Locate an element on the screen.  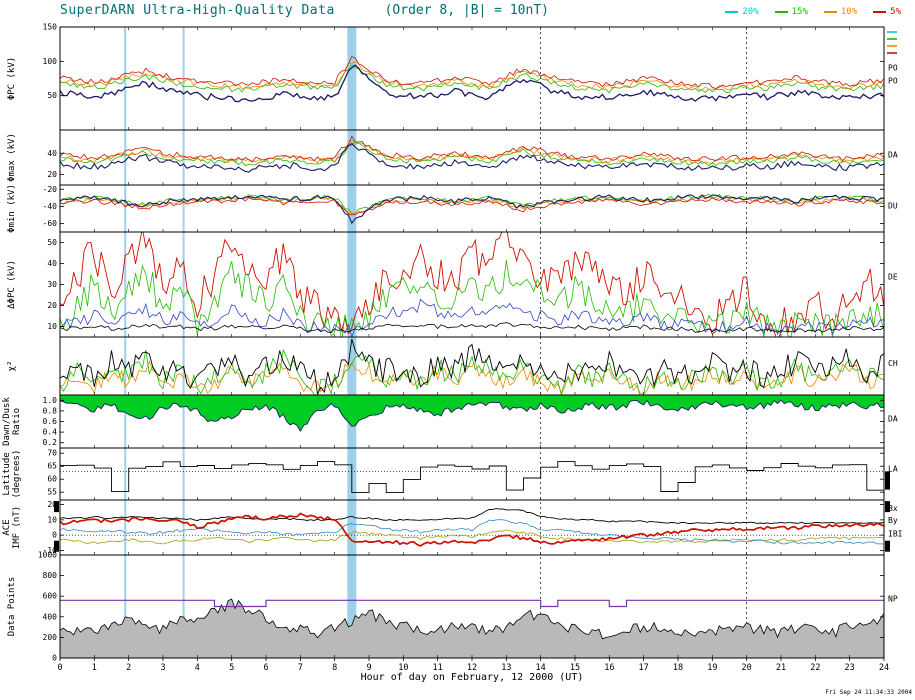
y-tick-label: 70 is located at coordinates (52, 453).